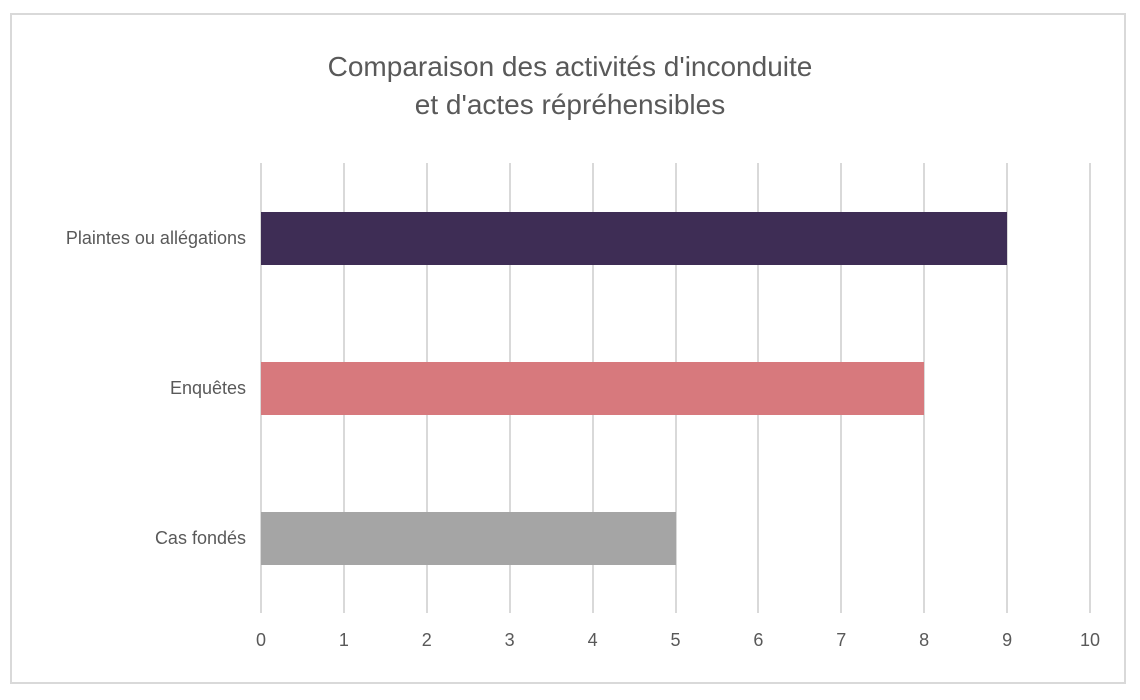 The height and width of the screenshot is (700, 1140). I want to click on value-axis: 0 1 2 3 4 5 6 7 8 9 10, so click(570, 643).